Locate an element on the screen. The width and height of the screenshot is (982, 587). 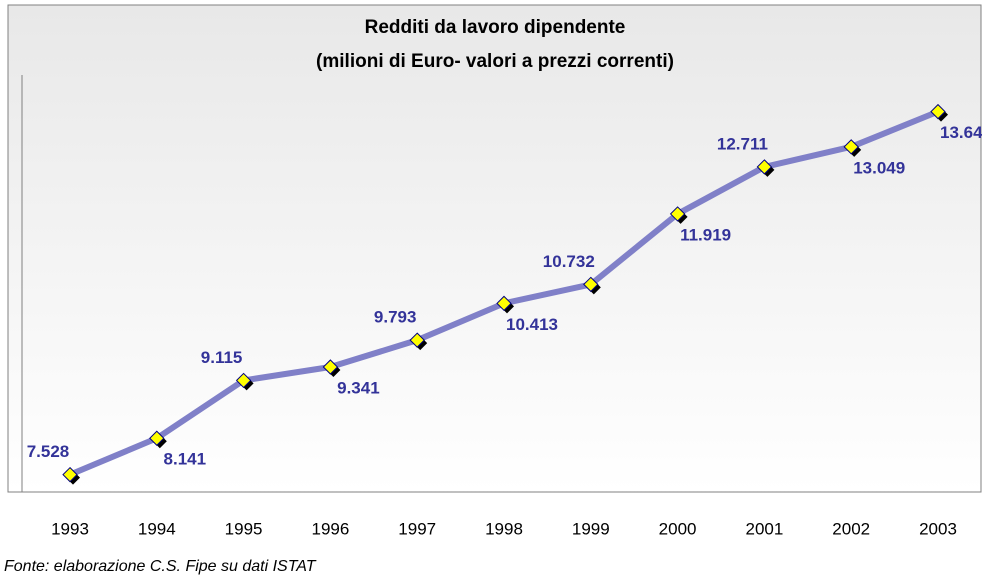
x-tick-label: 1995 is located at coordinates (244, 528).